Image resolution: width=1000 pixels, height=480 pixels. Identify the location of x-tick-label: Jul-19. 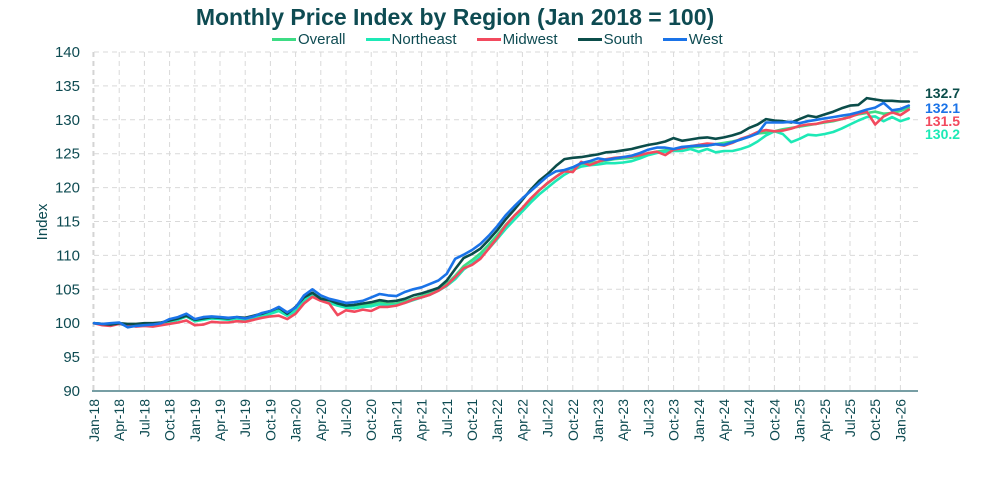
(245, 418).